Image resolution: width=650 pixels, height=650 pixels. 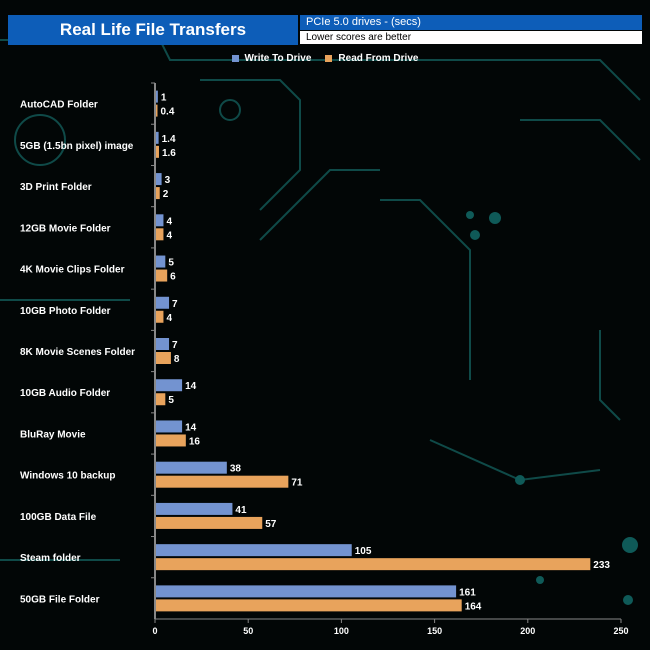 I want to click on category-label: BluRay Movie, so click(x=53, y=434).